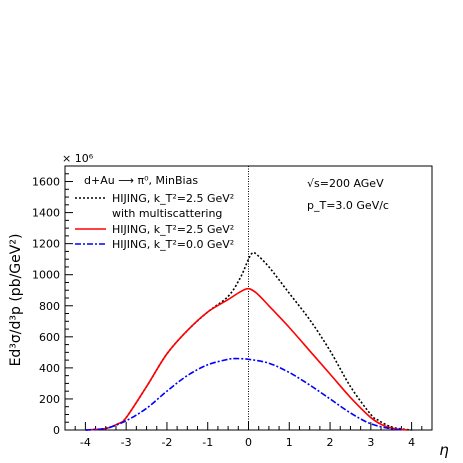 This screenshot has width=463, height=463. I want to click on legend-label-continued: with multiscattering, so click(167, 213).